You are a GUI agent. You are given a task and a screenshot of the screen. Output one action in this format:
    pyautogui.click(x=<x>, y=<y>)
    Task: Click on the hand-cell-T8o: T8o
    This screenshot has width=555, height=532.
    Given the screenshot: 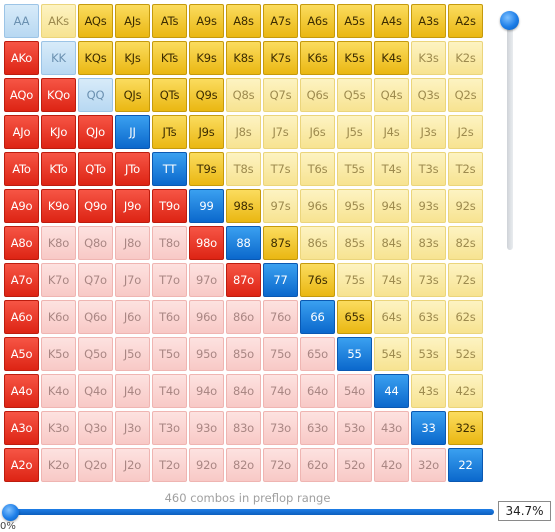 What is the action you would take?
    pyautogui.click(x=169, y=243)
    